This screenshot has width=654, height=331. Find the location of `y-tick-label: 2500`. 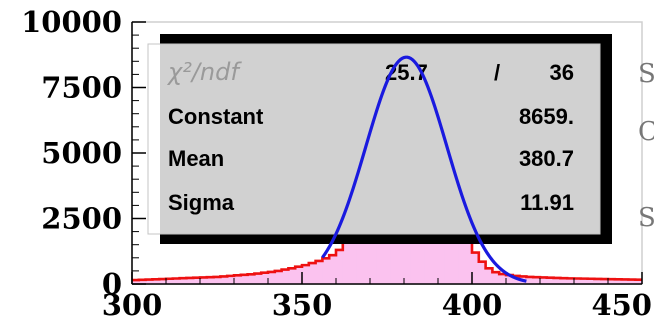

y-tick-label: 2500 is located at coordinates (81, 219).